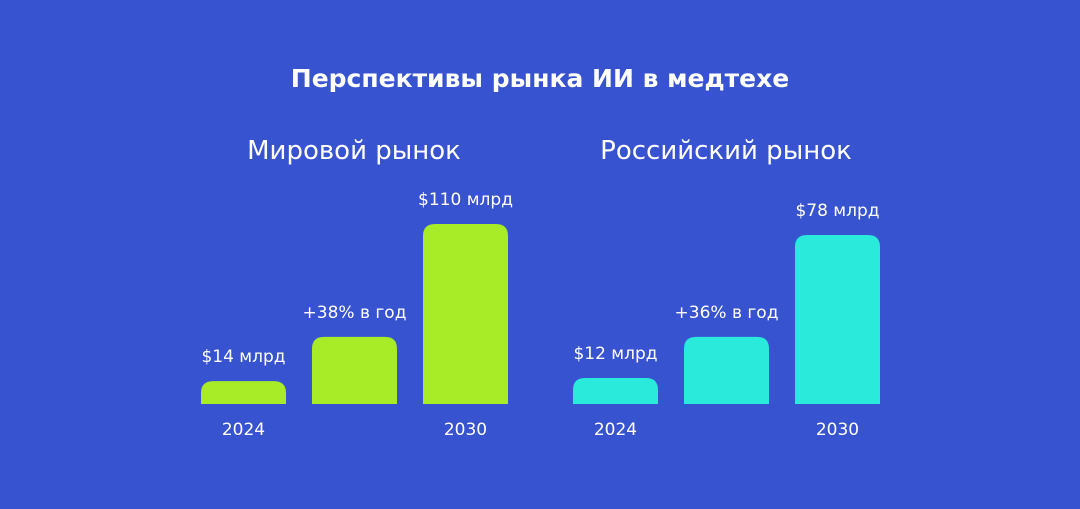 The height and width of the screenshot is (509, 1080). Describe the element at coordinates (243, 430) in the screenshot. I see `x-tick-label-world-0: 2024` at that location.